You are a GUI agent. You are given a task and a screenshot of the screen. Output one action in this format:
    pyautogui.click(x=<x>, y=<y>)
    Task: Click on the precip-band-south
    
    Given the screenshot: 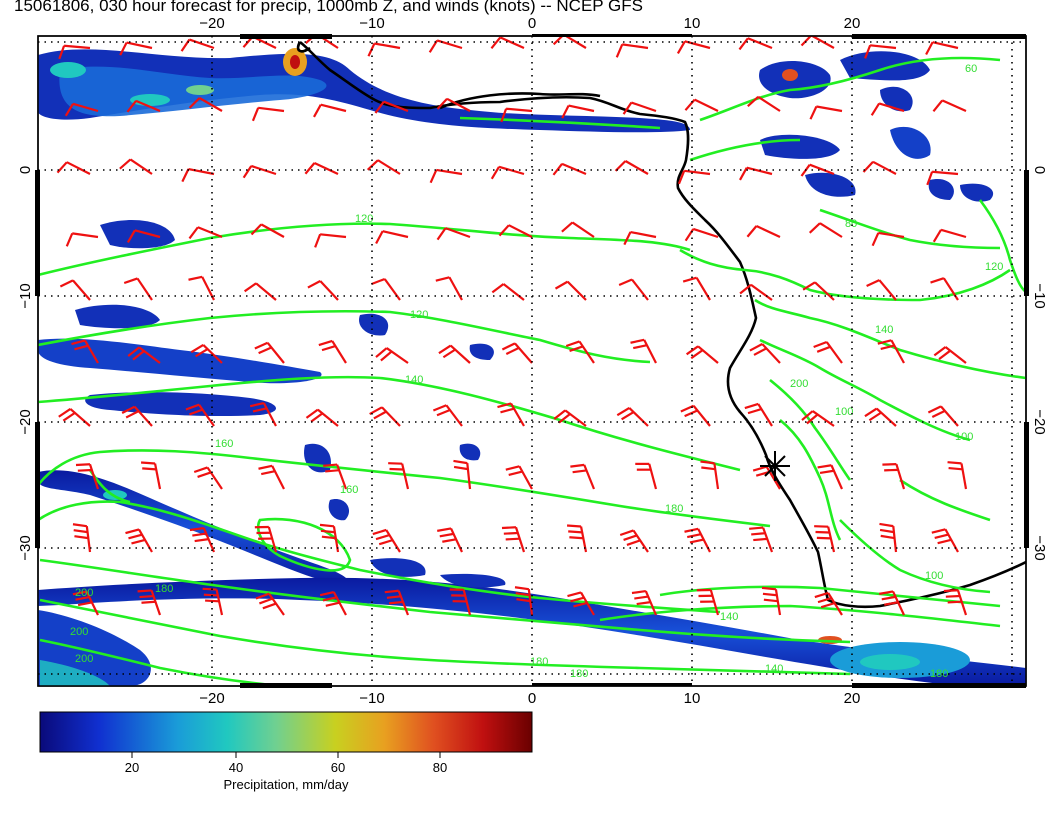 What is the action you would take?
    pyautogui.click(x=532, y=631)
    